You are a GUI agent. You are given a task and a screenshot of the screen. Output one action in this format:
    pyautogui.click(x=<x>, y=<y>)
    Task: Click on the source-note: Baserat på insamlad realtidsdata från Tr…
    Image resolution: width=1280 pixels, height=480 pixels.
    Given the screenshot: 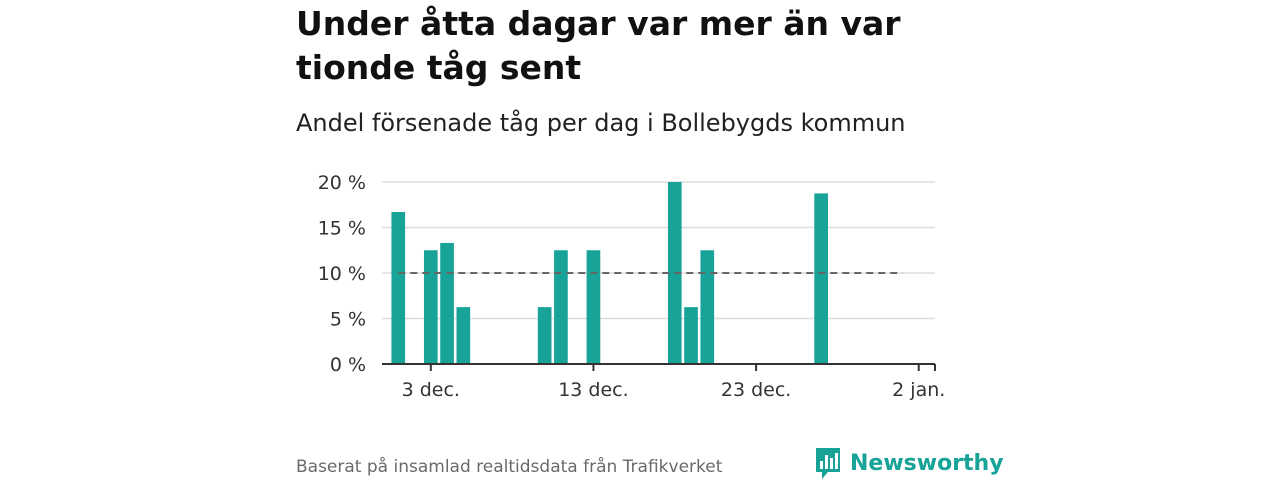 What is the action you would take?
    pyautogui.click(x=509, y=467)
    